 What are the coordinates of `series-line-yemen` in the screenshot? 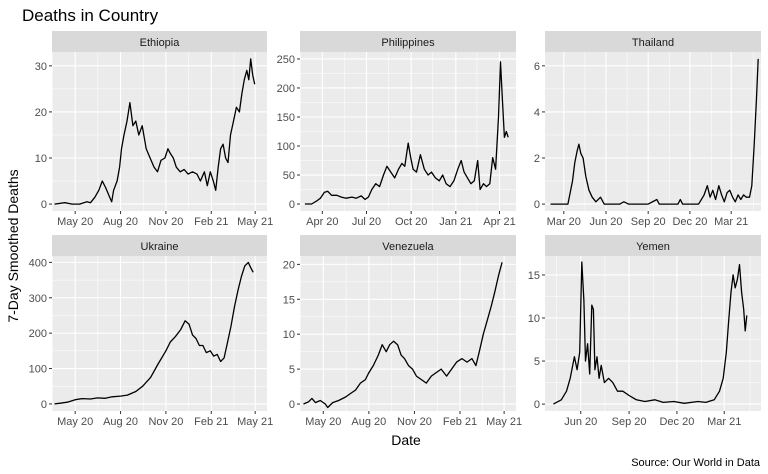 It's located at (650, 333).